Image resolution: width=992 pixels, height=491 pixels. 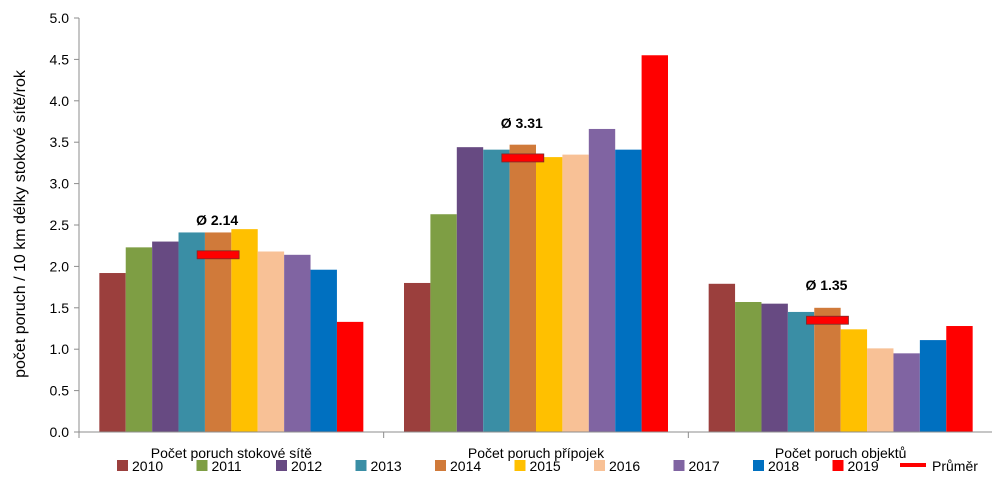 I want to click on legend-label: Průměr, so click(x=955, y=466).